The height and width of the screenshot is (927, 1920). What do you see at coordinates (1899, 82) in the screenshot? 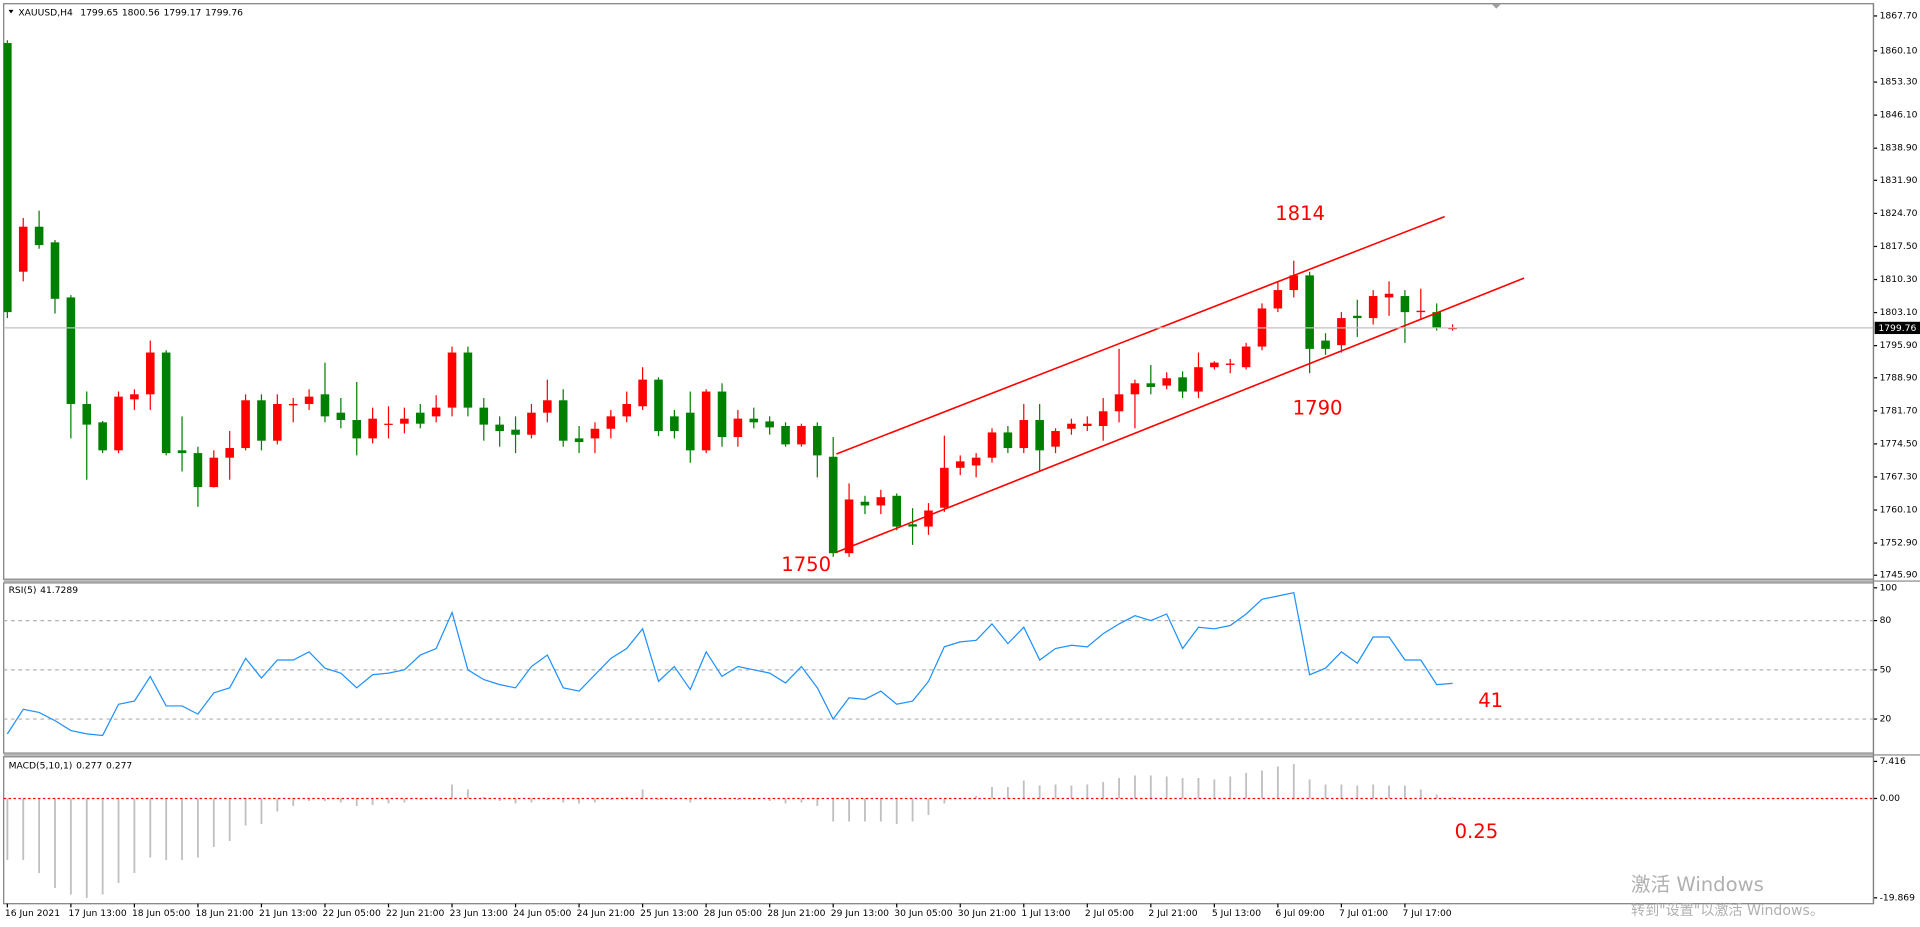
I see `y-tick-label: 1853.30` at bounding box center [1899, 82].